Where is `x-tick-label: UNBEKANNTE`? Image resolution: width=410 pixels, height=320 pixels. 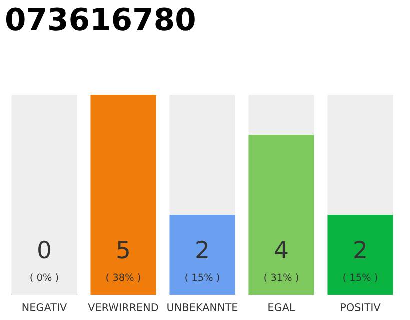 x-tick-label: UNBEKANNTE is located at coordinates (203, 308).